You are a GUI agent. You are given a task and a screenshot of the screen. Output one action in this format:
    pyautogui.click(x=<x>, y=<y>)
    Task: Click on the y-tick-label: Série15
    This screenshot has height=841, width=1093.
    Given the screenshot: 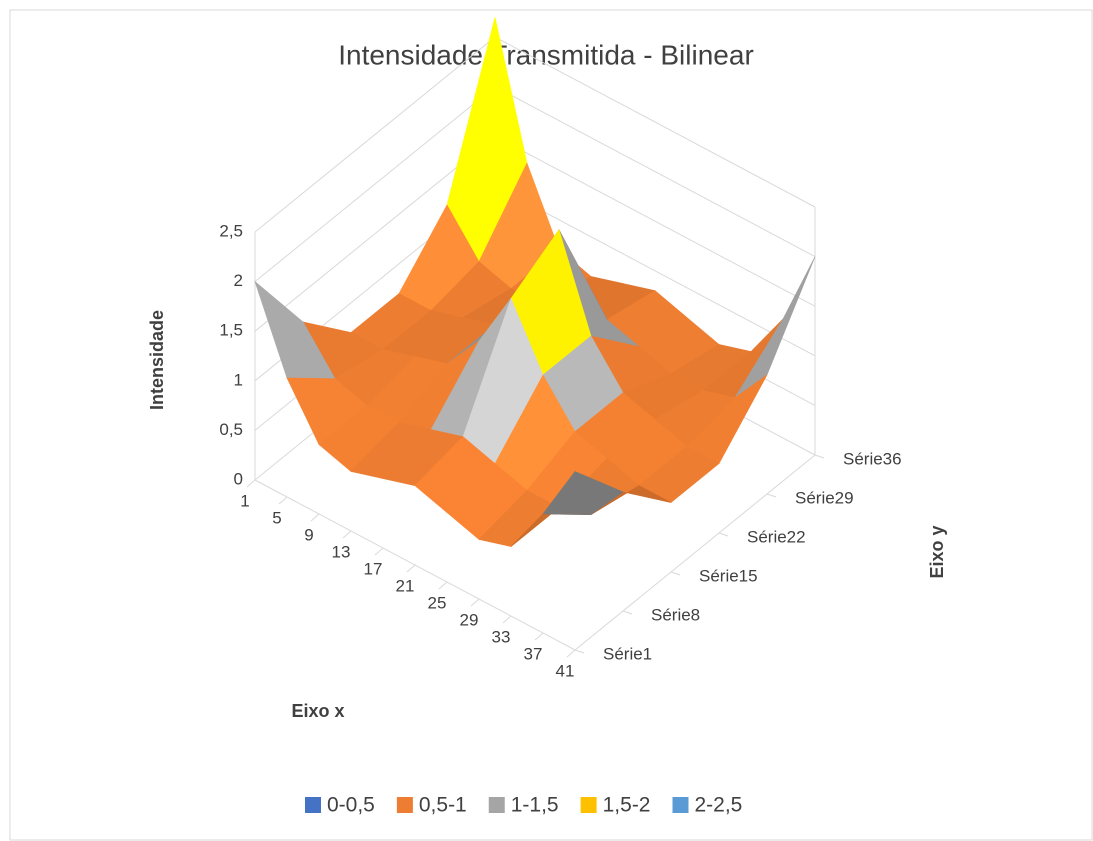 What is the action you would take?
    pyautogui.click(x=728, y=575)
    